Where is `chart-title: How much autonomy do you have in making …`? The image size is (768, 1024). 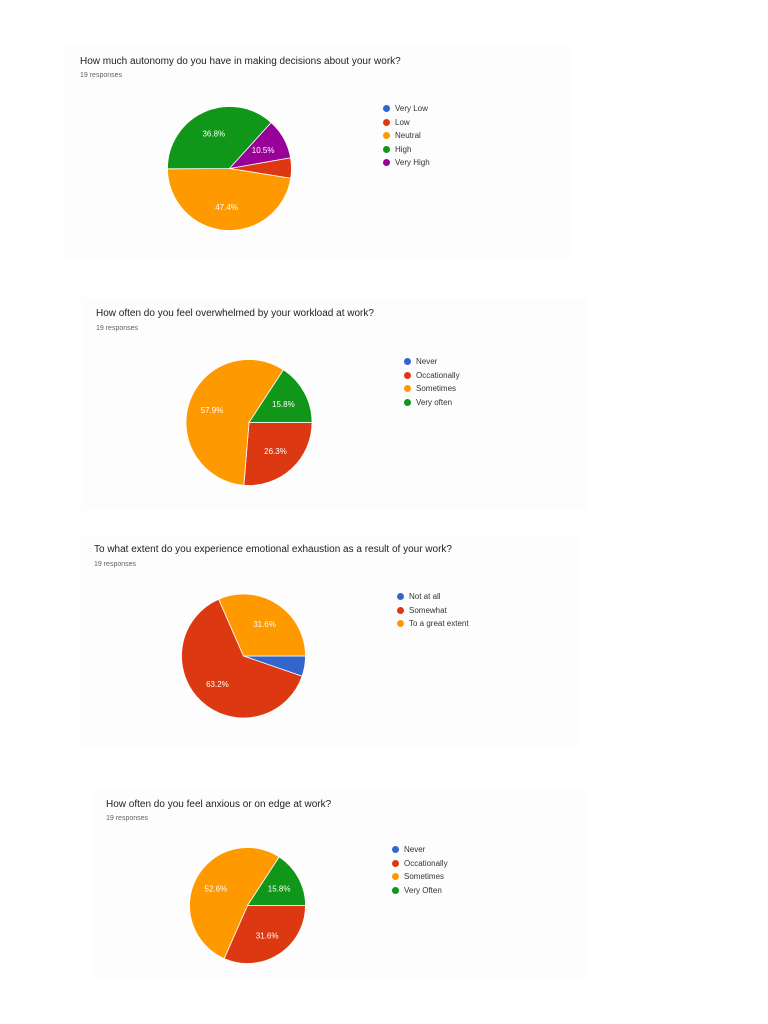
chart-title: How much autonomy do you have in making … is located at coordinates (240, 61).